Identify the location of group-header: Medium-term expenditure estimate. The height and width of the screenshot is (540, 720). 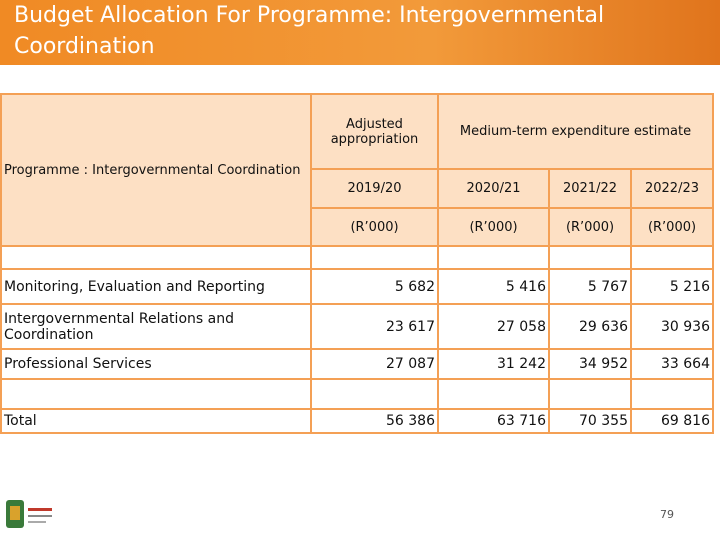
(575, 131).